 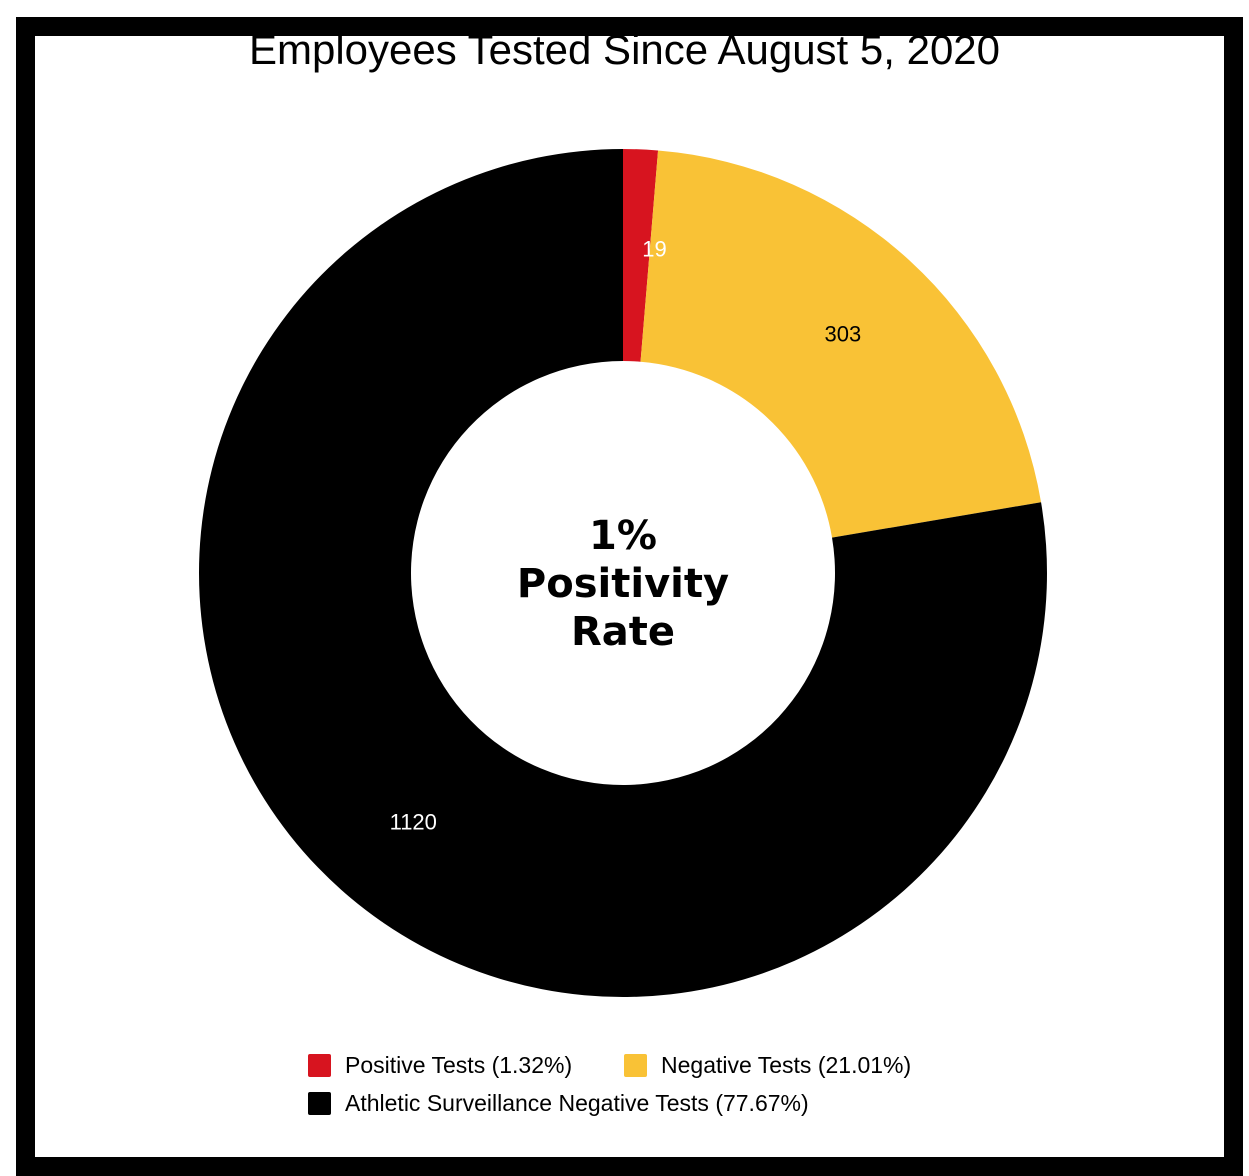 What do you see at coordinates (623, 536) in the screenshot?
I see `center-text-line-1: 1%` at bounding box center [623, 536].